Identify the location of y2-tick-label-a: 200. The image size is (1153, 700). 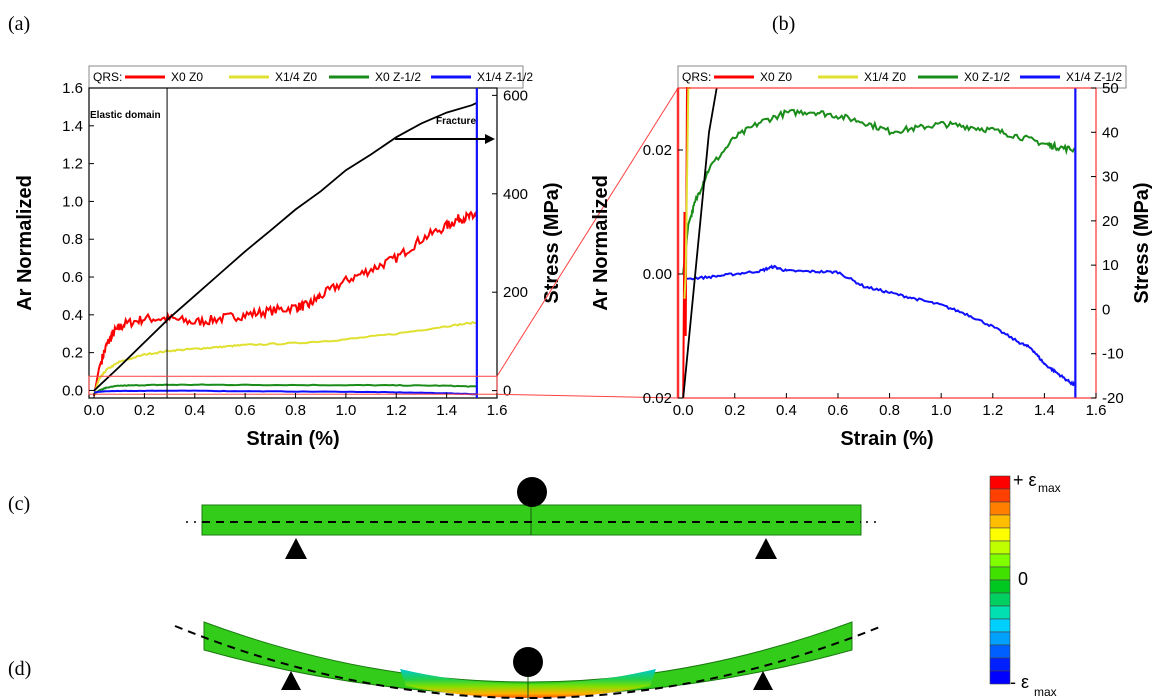
(515, 292).